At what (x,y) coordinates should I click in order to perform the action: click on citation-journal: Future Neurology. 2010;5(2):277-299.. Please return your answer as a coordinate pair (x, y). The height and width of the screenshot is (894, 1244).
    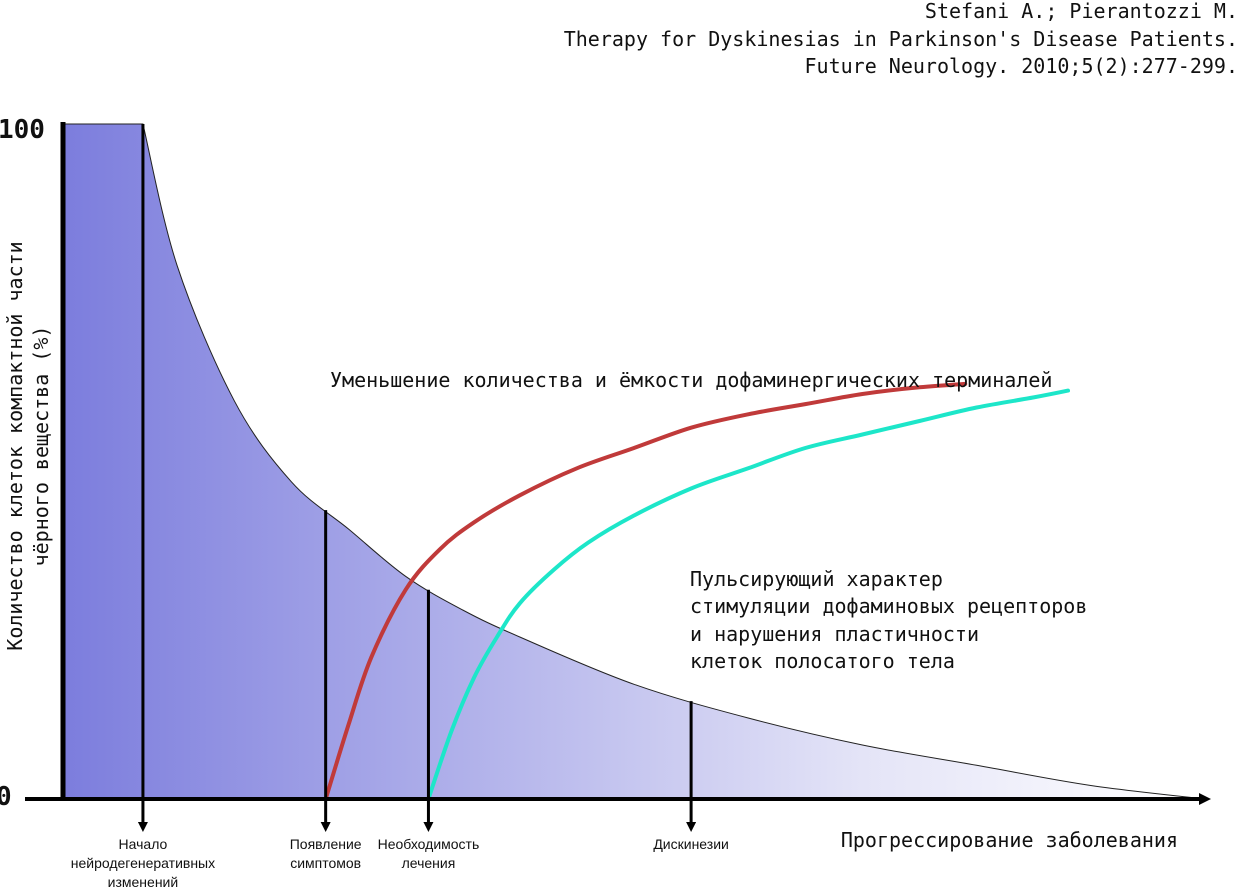
    Looking at the image, I should click on (1021, 66).